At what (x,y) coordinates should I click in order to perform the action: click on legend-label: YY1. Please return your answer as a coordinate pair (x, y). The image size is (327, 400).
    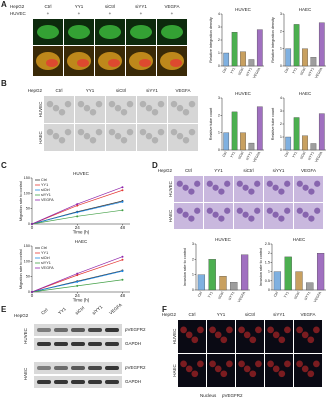
    Looking at the image, I should click on (44, 185).